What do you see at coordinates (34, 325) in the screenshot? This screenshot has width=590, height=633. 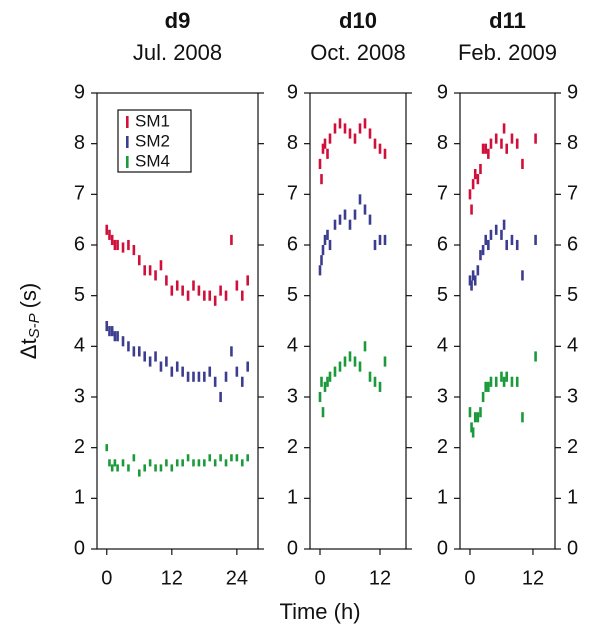 I see `y-axis-label-sub: S-P` at bounding box center [34, 325].